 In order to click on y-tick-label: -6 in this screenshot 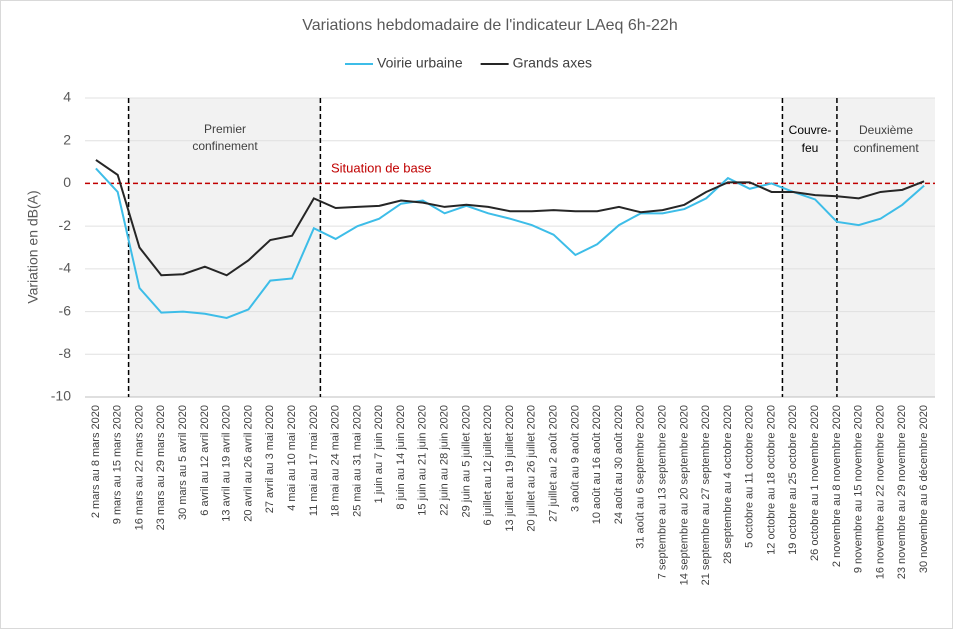, I will do `click(65, 310)`.